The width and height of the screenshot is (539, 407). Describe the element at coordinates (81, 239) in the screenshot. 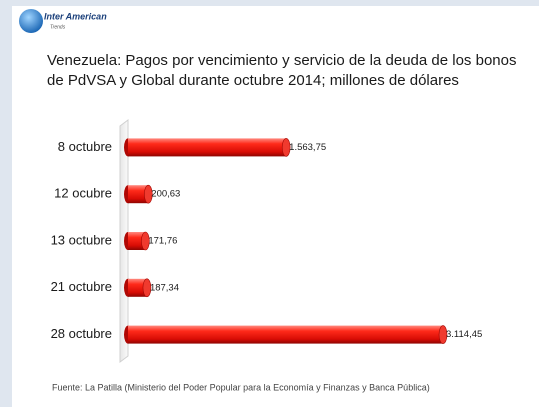

I see `y-tick-label: 13 octubre` at that location.